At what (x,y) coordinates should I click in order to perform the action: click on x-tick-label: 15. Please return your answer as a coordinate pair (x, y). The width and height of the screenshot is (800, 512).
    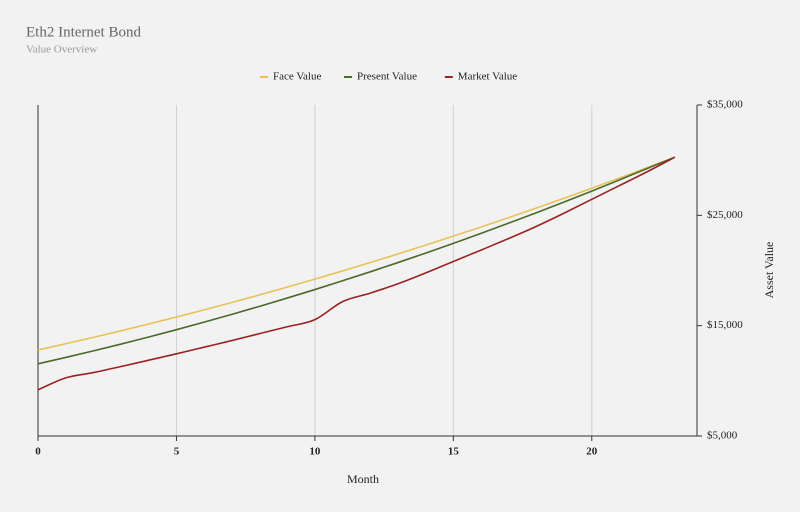
    Looking at the image, I should click on (454, 452).